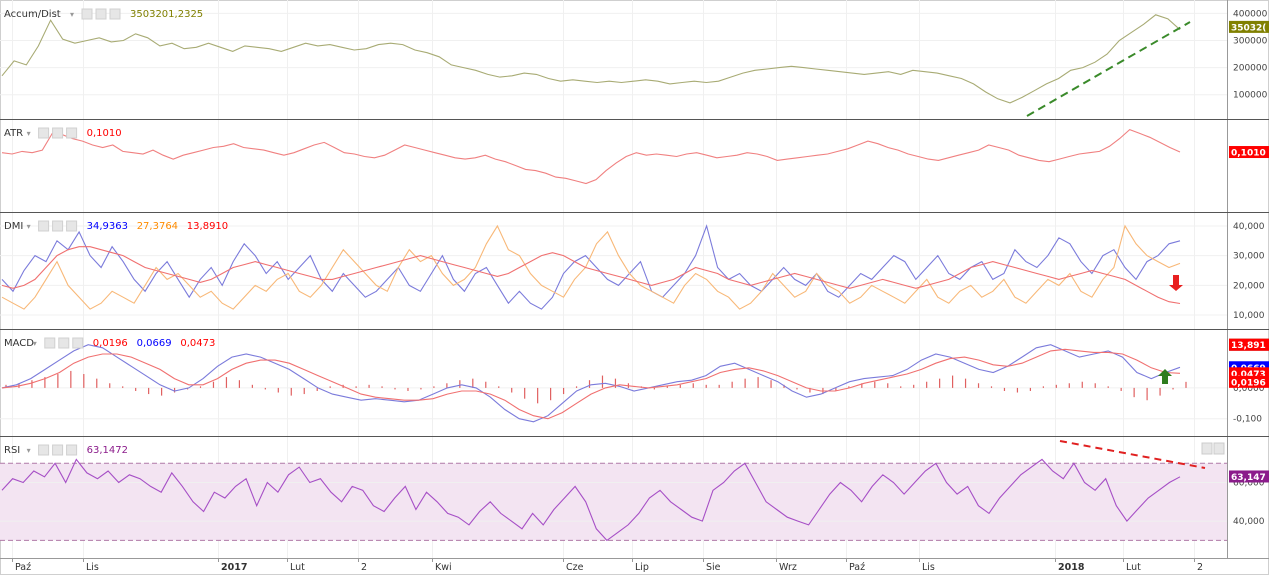 Image resolution: width=1269 pixels, height=575 pixels. Describe the element at coordinates (19, 343) in the screenshot. I see `pane-title-macd: MACD` at that location.